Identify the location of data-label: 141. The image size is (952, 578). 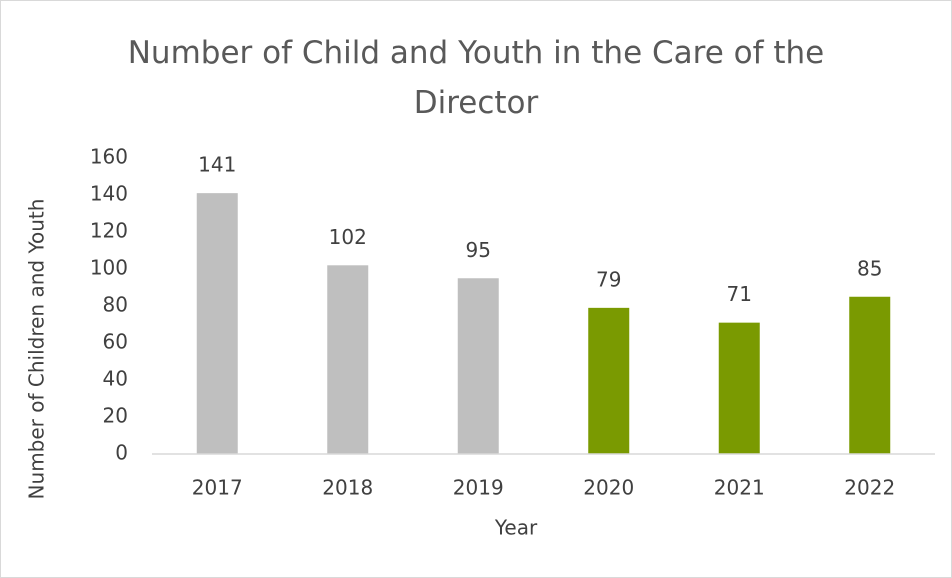
(217, 165).